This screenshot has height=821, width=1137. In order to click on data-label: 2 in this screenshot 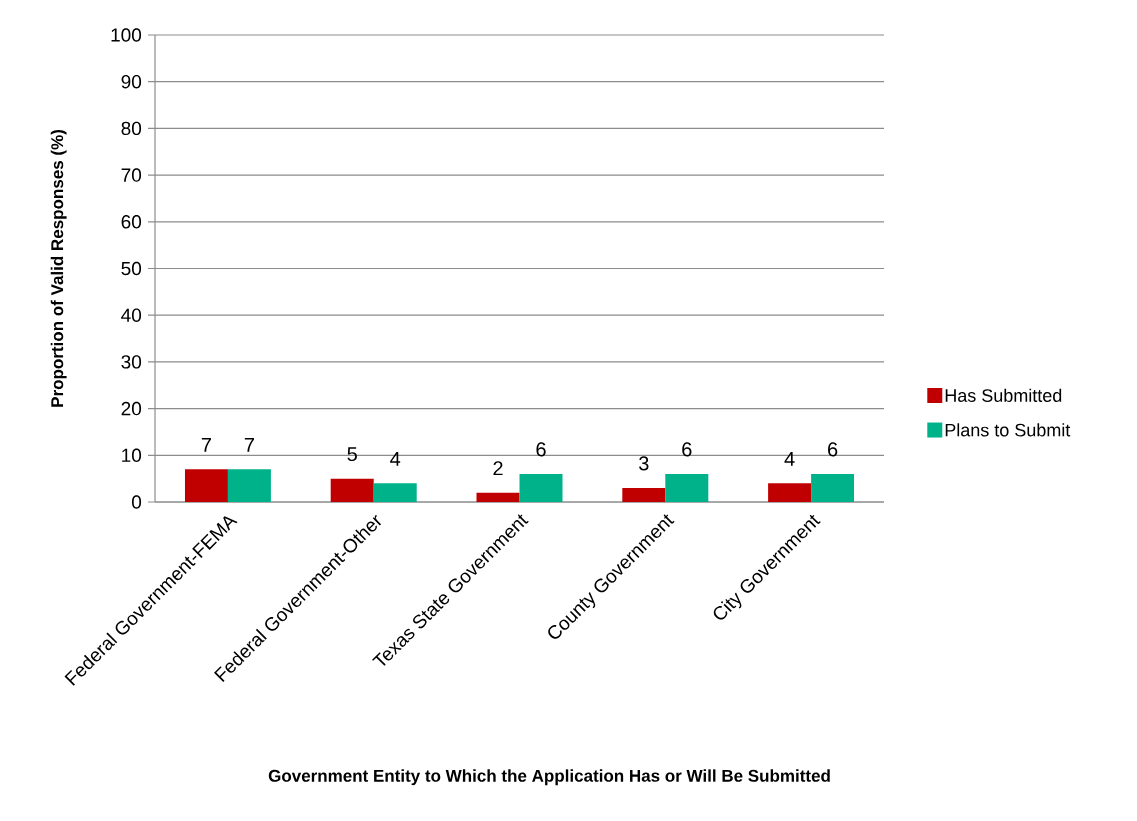, I will do `click(498, 468)`.